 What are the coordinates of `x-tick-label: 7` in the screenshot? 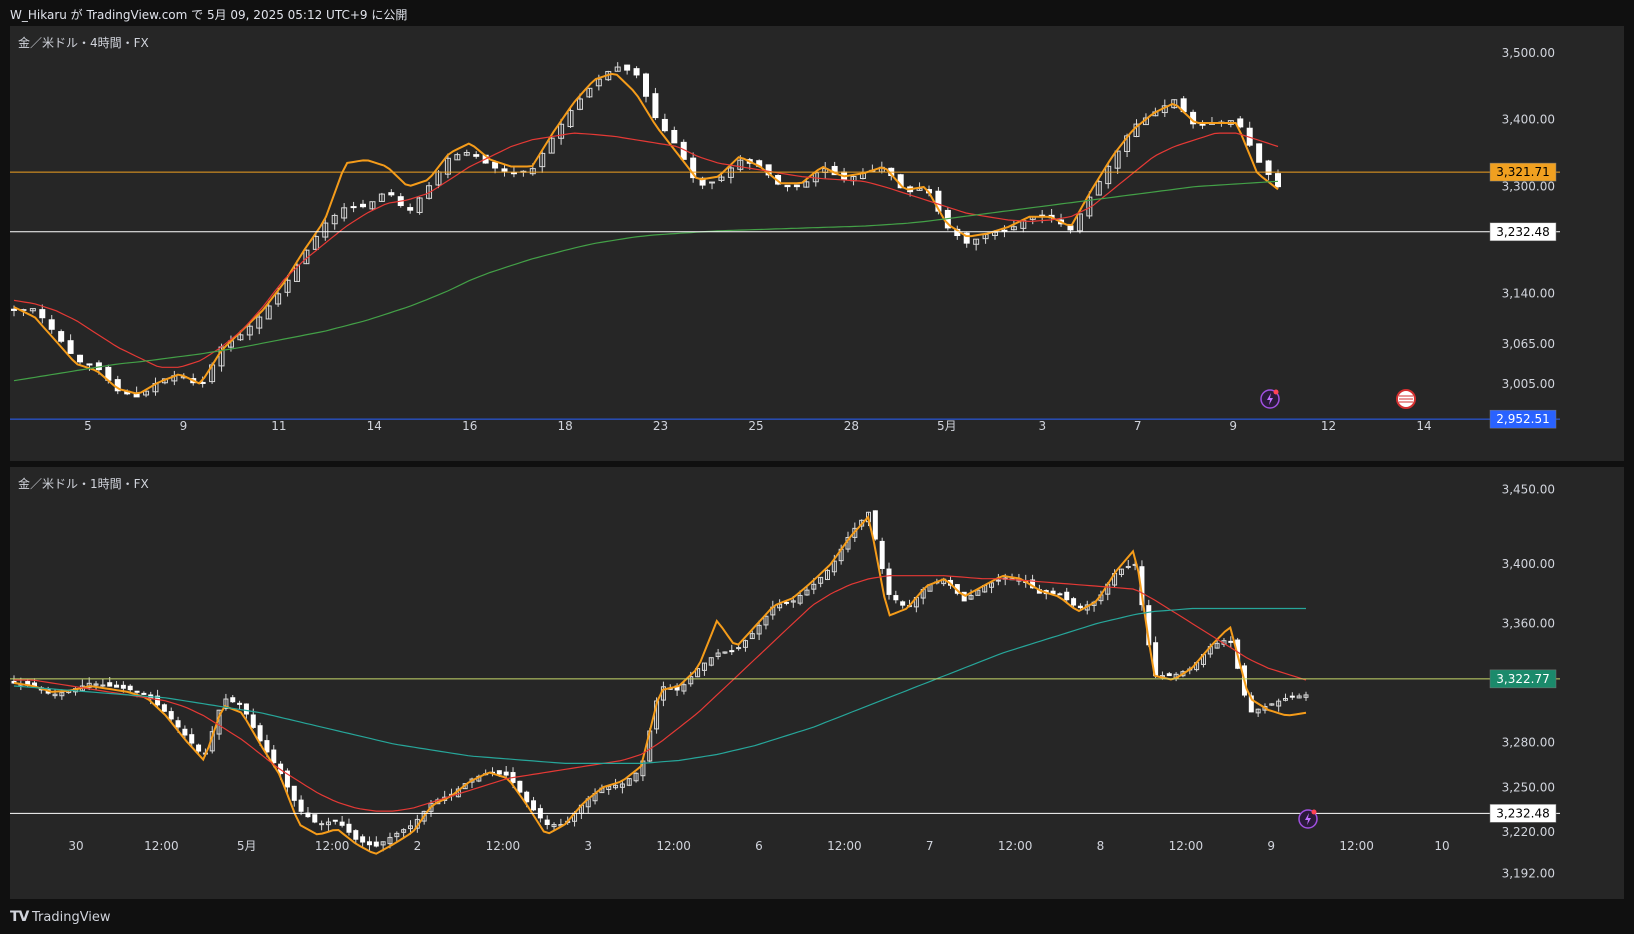 It's located at (930, 846).